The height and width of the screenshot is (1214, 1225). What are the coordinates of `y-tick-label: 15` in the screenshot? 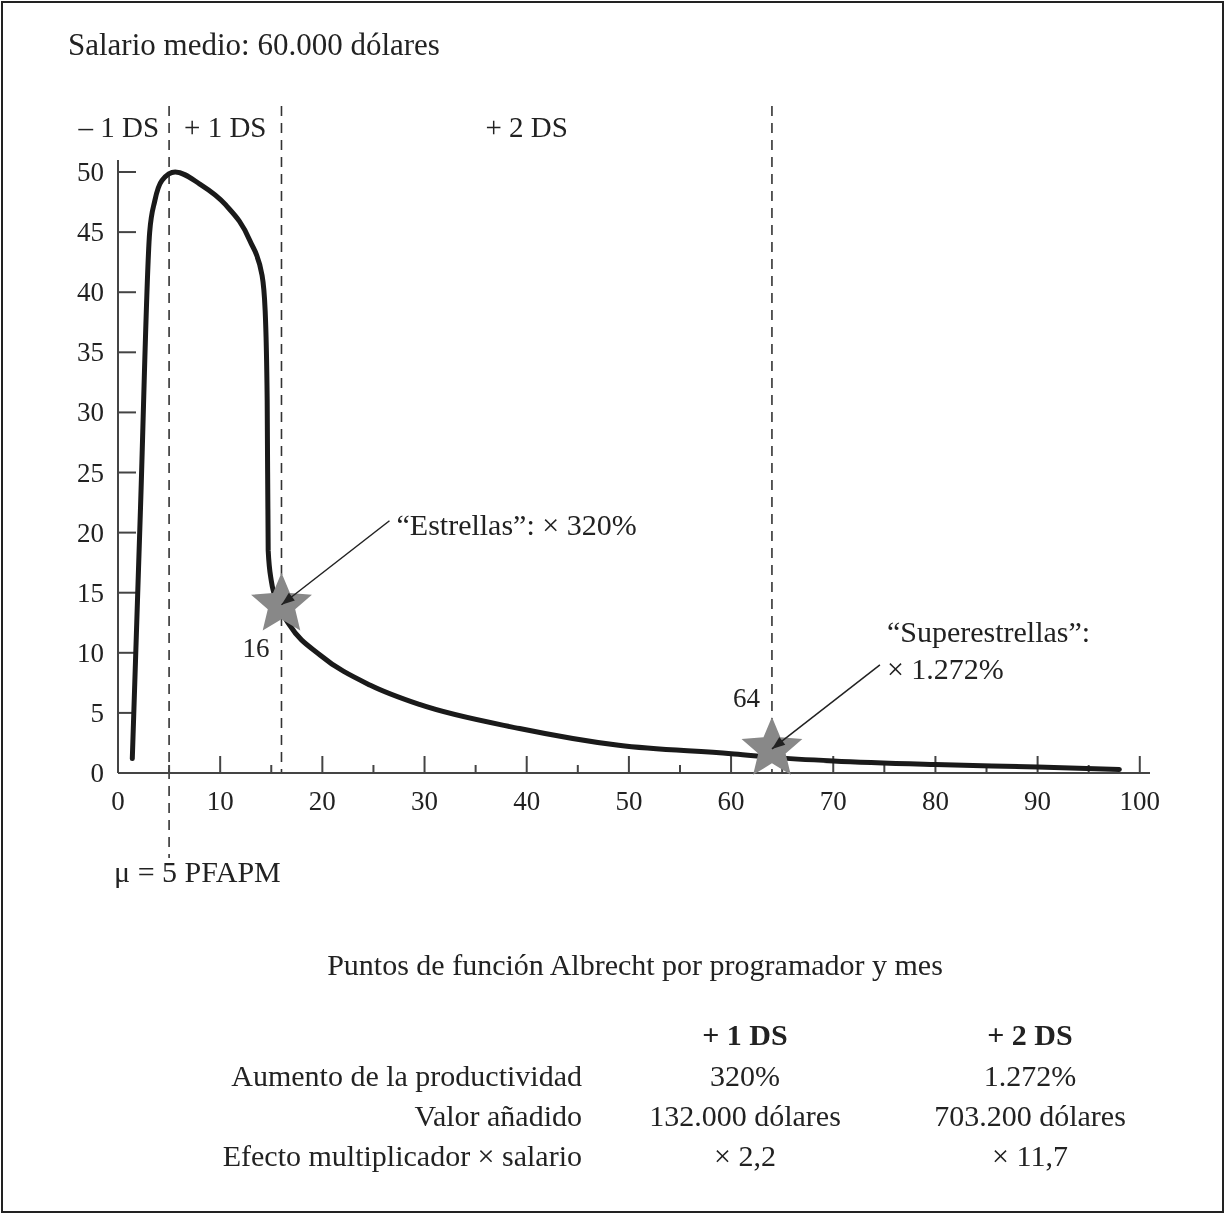 It's located at (90, 592).